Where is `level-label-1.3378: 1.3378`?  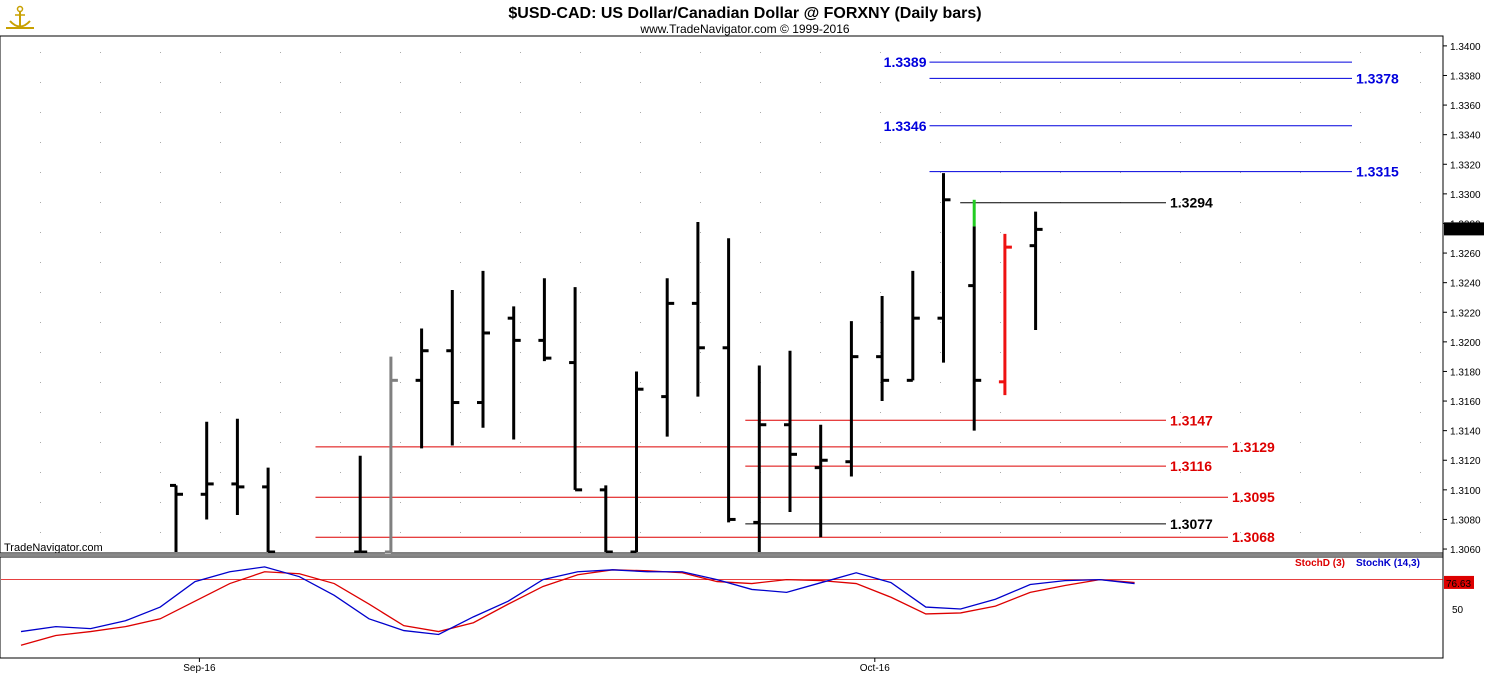
level-label-1.3378: 1.3378 is located at coordinates (1377, 78).